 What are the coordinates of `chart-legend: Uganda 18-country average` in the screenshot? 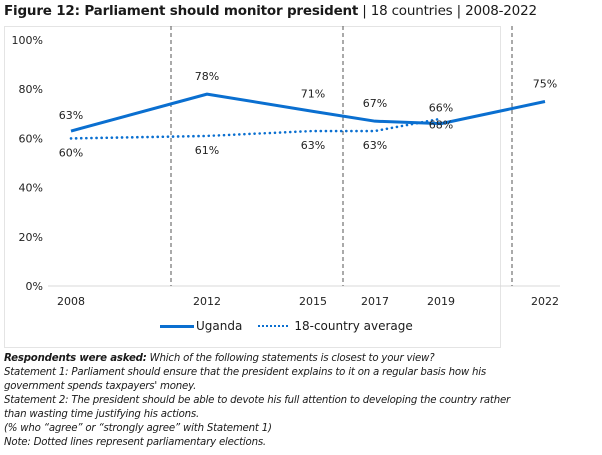 It's located at (286, 326).